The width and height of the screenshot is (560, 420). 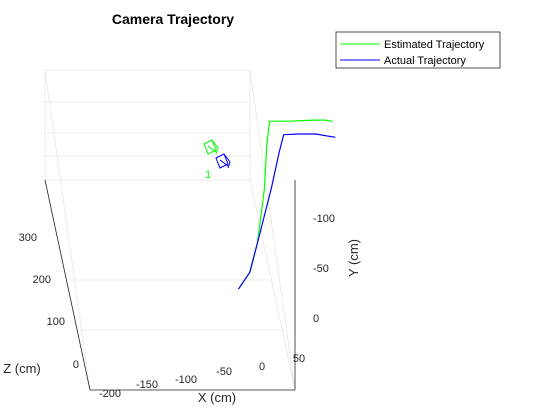 What do you see at coordinates (76, 365) in the screenshot?
I see `z-tick-label: 0` at bounding box center [76, 365].